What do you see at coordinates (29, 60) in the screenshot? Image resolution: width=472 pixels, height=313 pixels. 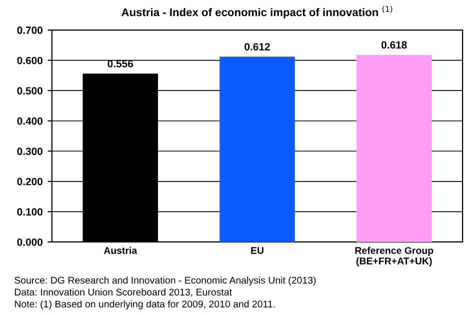 I see `y-tick-label: 0.600` at bounding box center [29, 60].